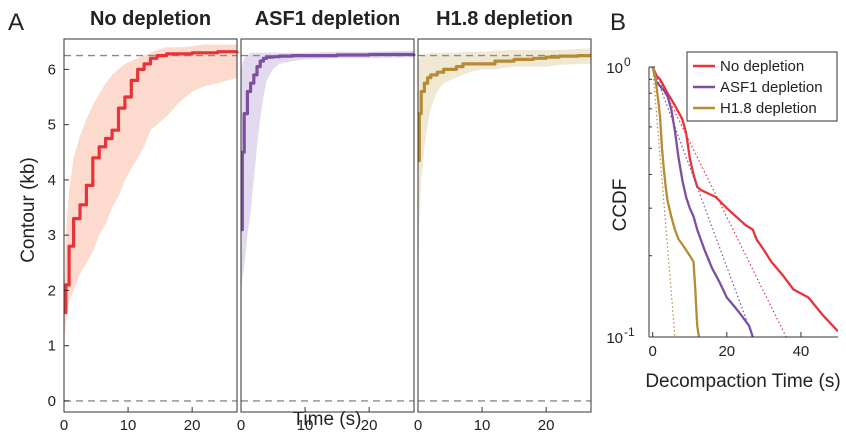  I want to click on ccdf-y-tick-label-0: 10, so click(614, 68).